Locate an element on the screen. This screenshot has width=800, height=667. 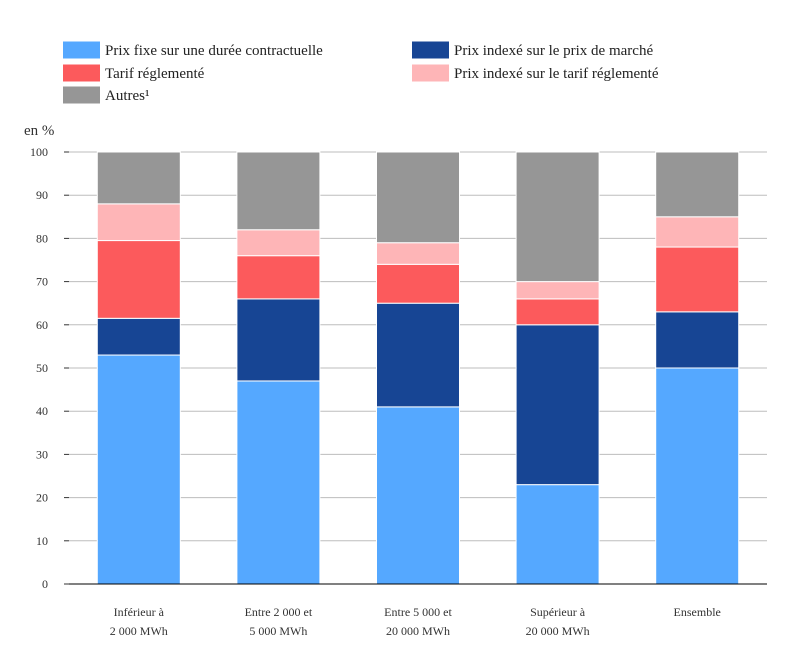
y-tick-label: 90 is located at coordinates (42, 195).